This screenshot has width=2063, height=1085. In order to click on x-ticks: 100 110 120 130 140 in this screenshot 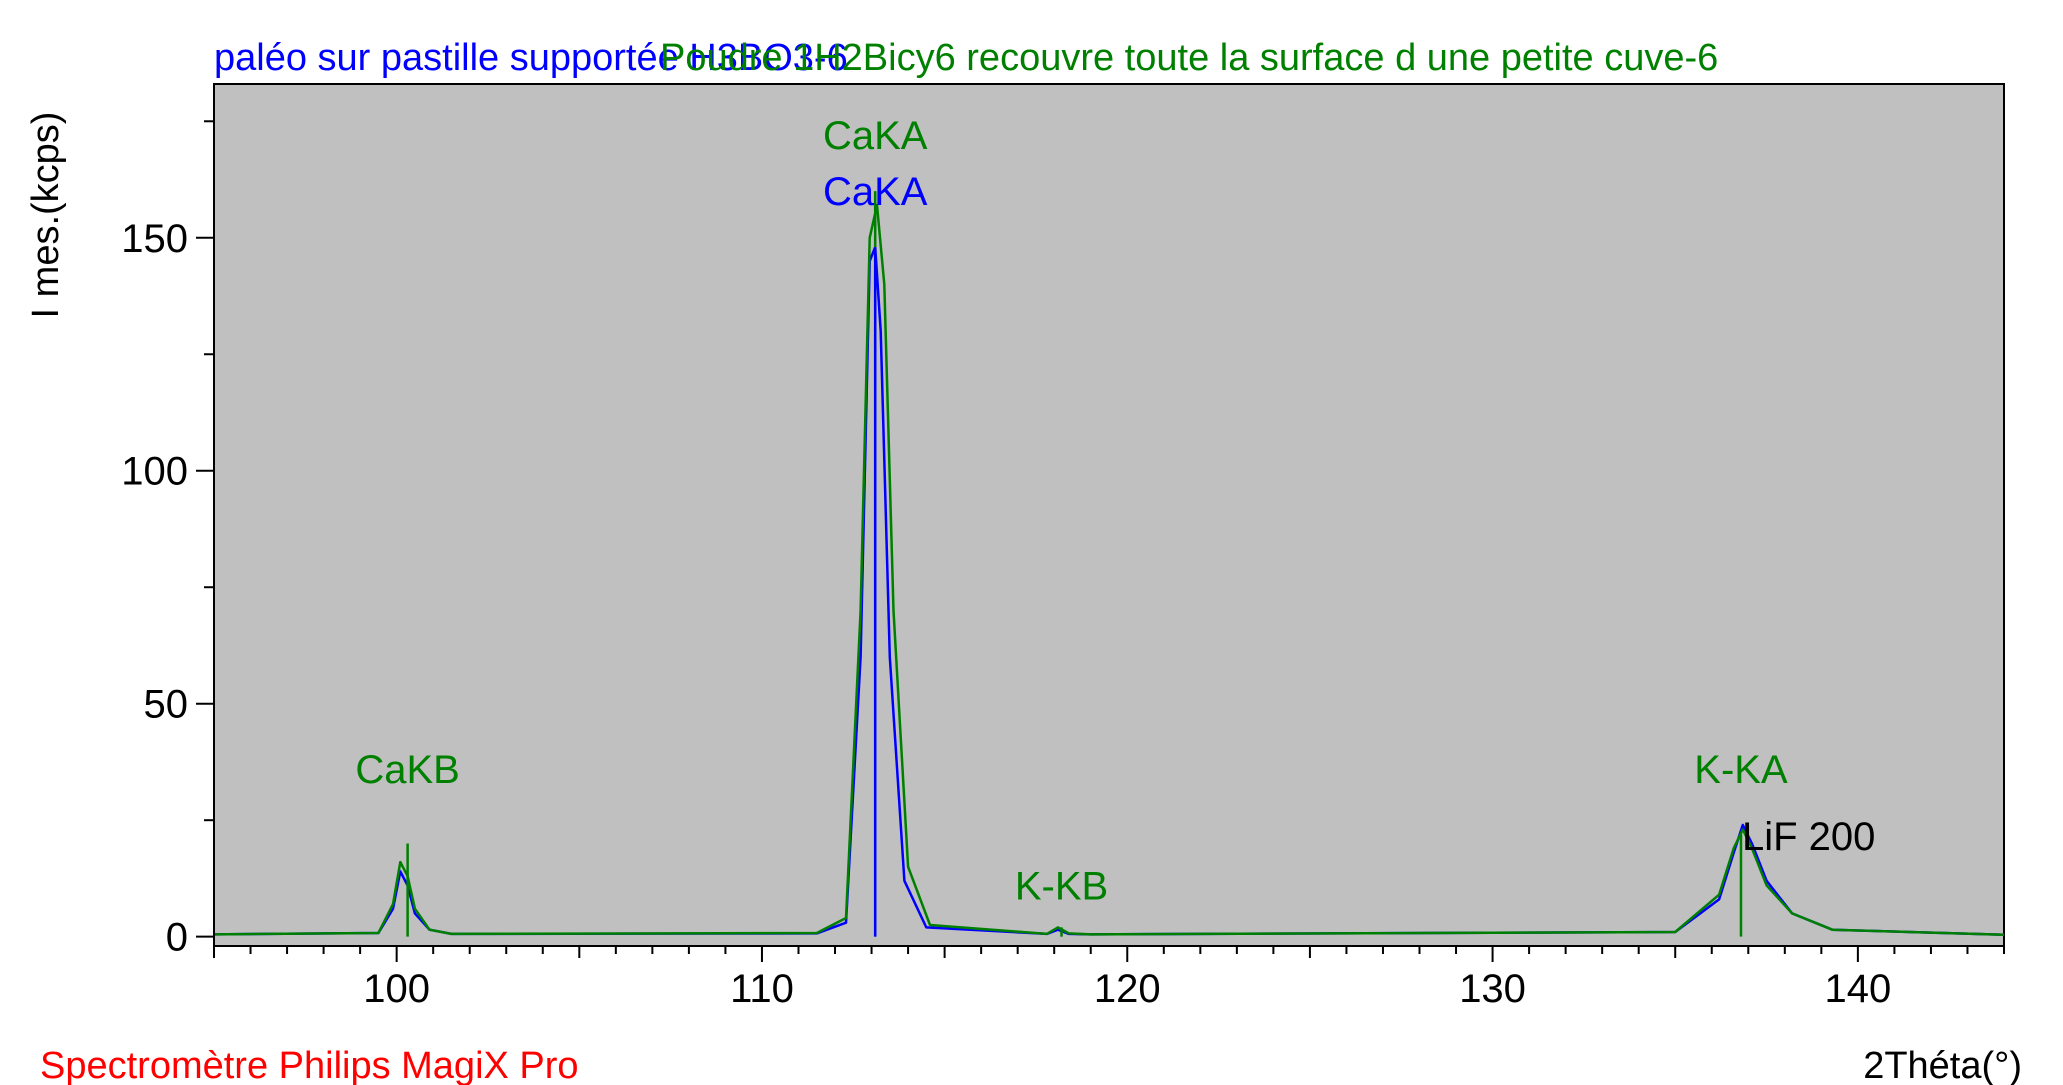, I will do `click(1109, 978)`.